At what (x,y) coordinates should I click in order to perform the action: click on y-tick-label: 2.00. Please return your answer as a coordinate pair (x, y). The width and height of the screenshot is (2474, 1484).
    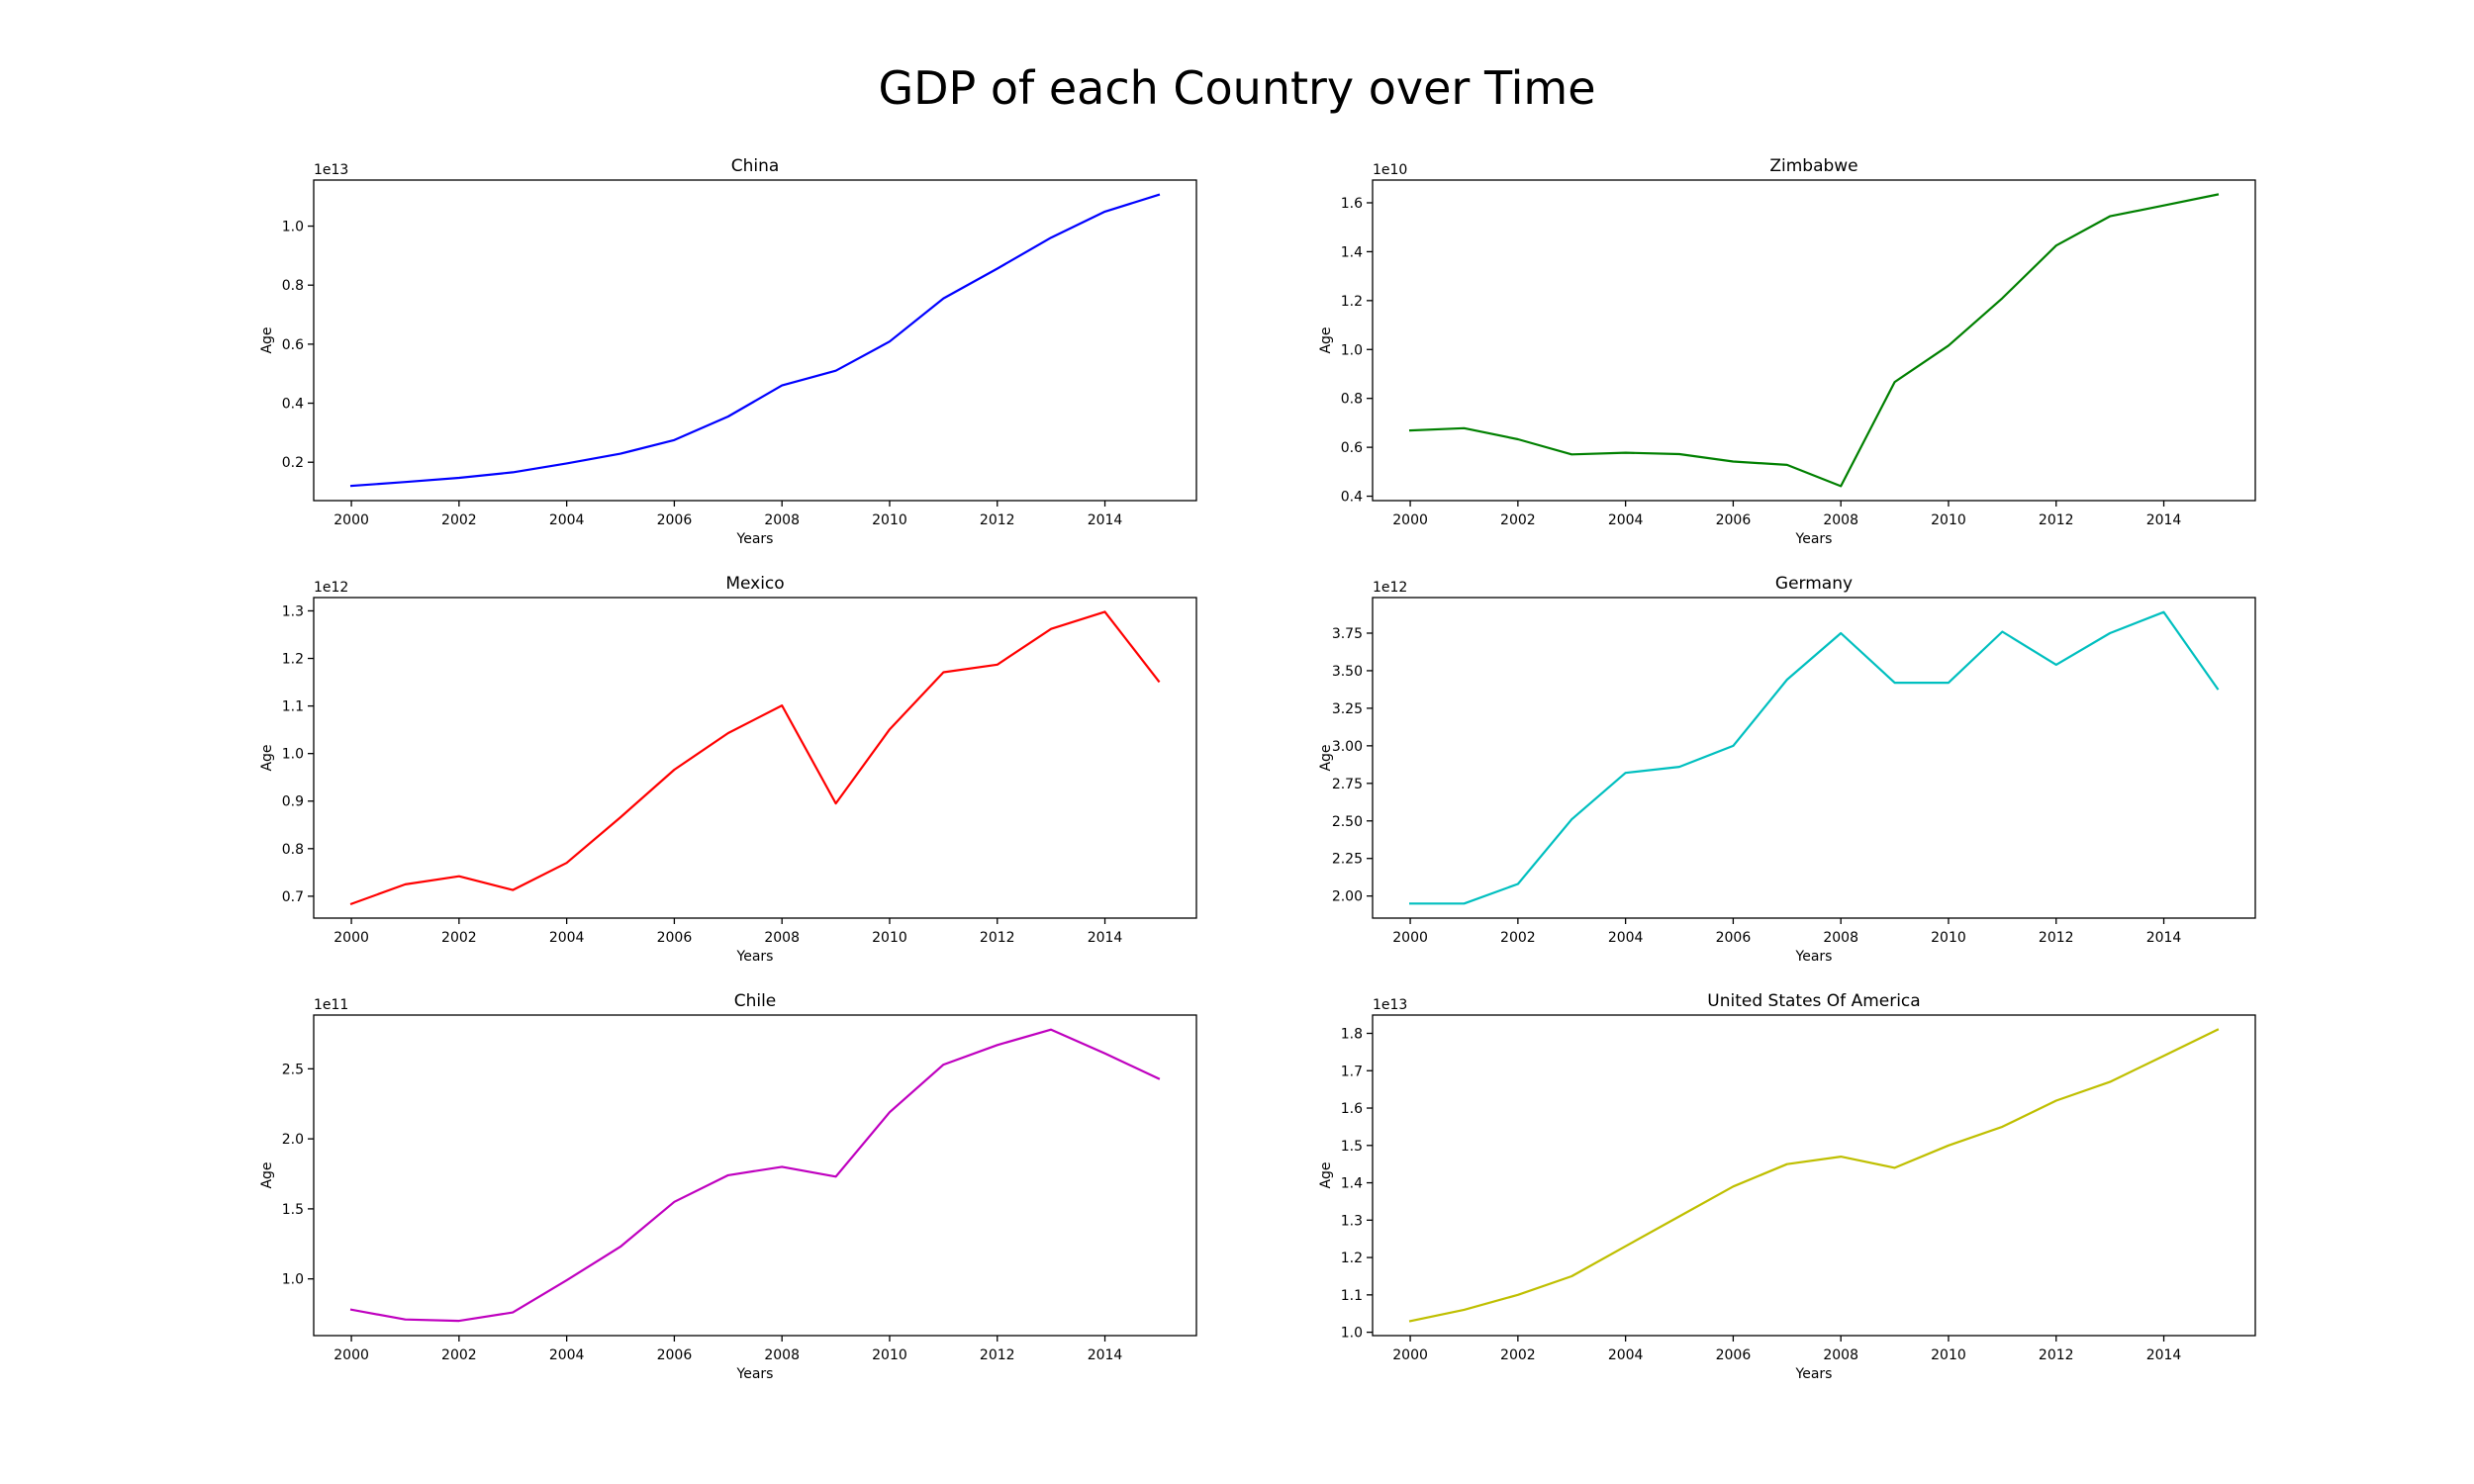
    Looking at the image, I should click on (1348, 897).